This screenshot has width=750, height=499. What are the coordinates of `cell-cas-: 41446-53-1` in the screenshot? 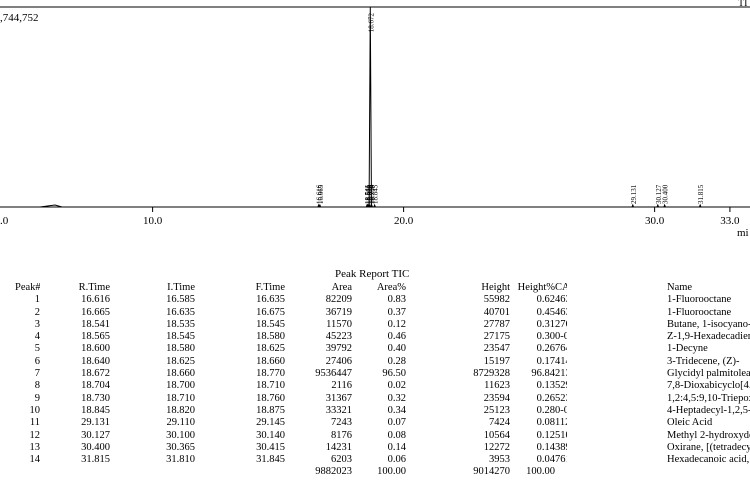 It's located at (561, 361).